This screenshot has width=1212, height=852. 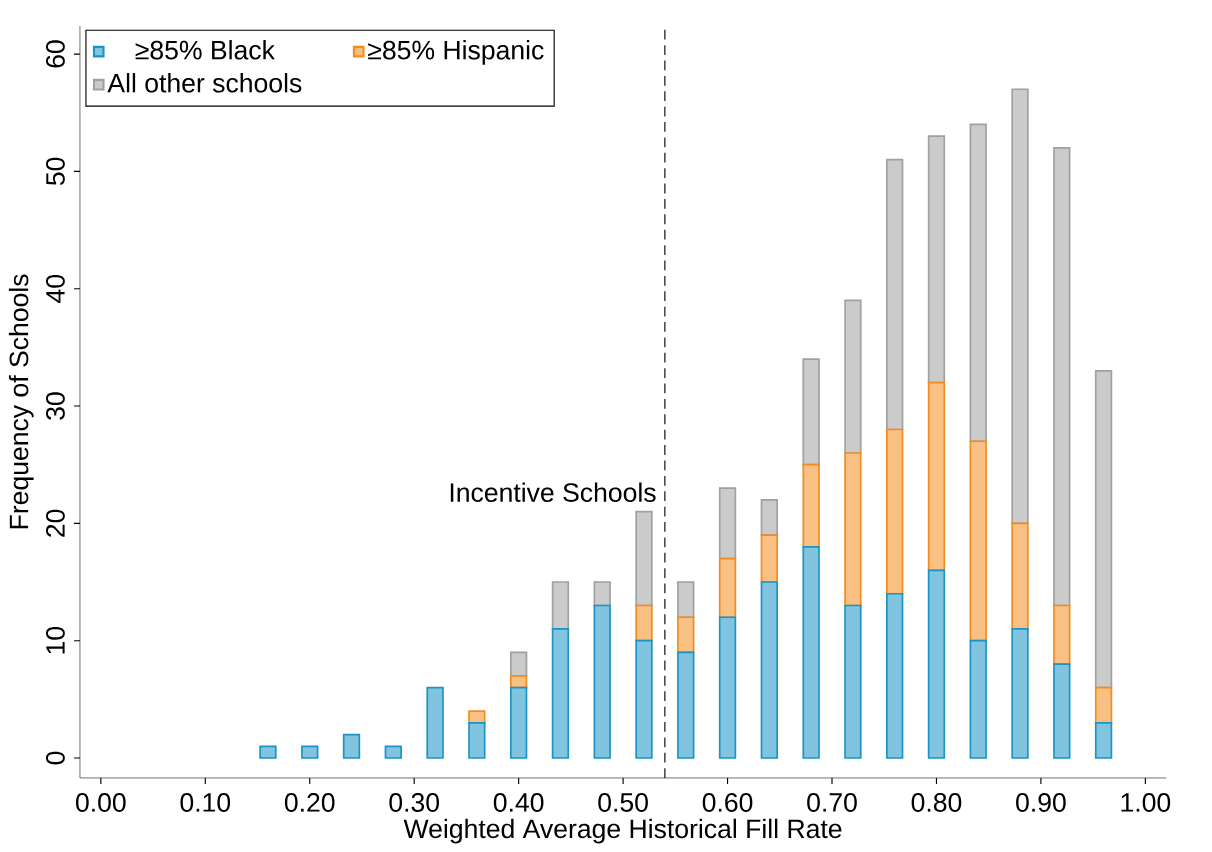 What do you see at coordinates (936, 802) in the screenshot?
I see `x-tick-label: 0.80` at bounding box center [936, 802].